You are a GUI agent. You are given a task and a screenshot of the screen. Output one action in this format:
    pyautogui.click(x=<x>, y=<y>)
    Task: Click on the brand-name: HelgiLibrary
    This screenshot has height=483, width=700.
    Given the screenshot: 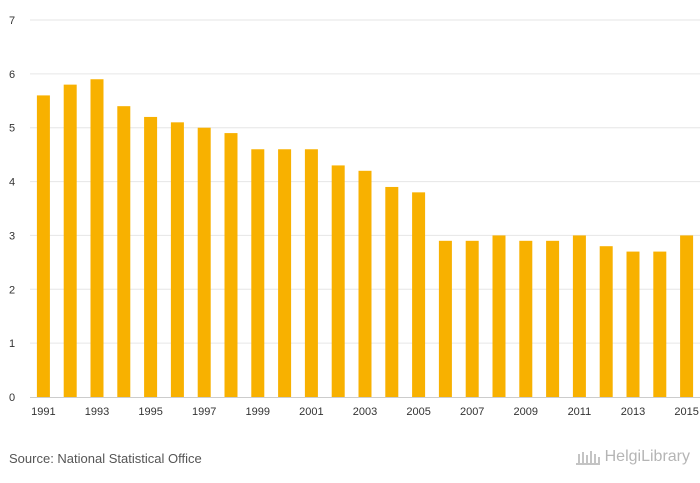 What is the action you would take?
    pyautogui.click(x=647, y=456)
    